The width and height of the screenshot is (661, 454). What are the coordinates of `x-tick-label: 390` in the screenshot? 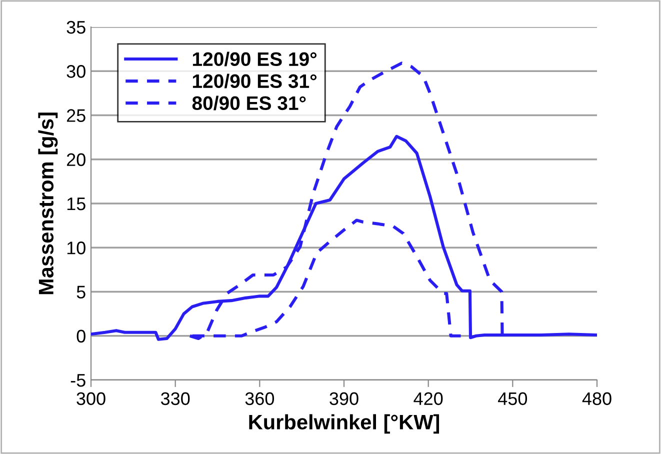 It's located at (344, 399).